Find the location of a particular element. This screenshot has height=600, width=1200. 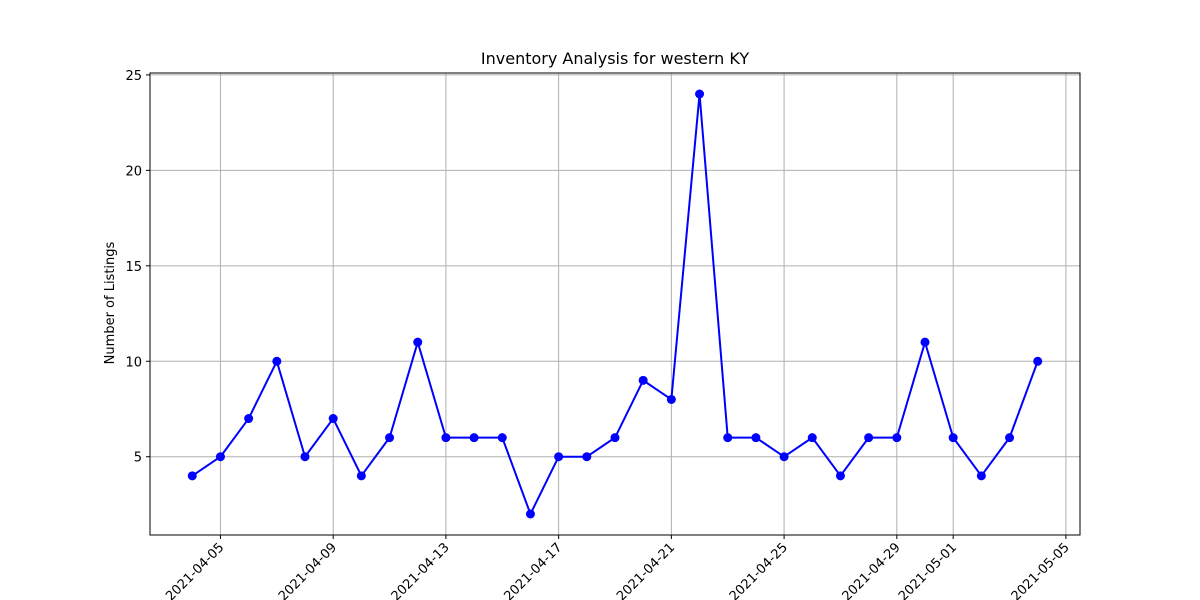

y-tick-label: 5 is located at coordinates (138, 458).